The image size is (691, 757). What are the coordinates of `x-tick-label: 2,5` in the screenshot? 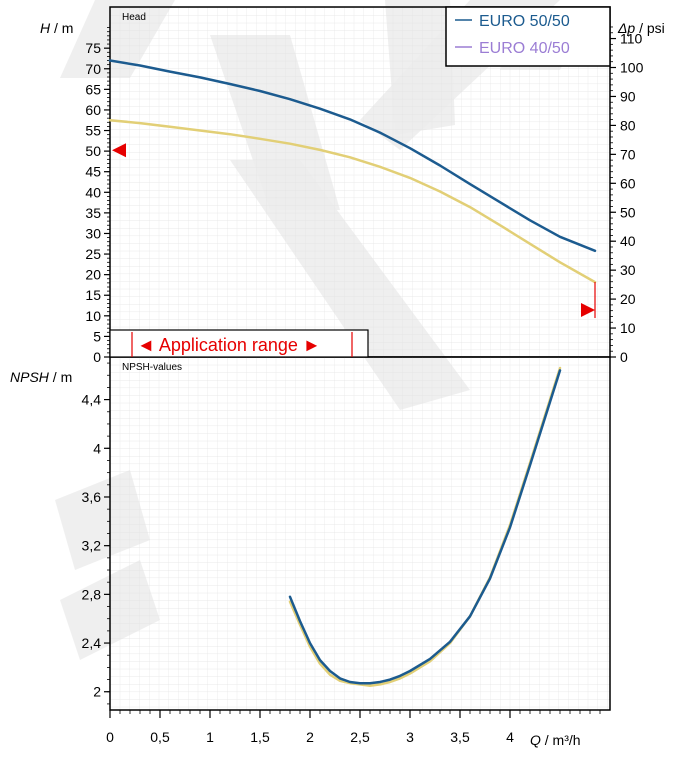 It's located at (360, 737).